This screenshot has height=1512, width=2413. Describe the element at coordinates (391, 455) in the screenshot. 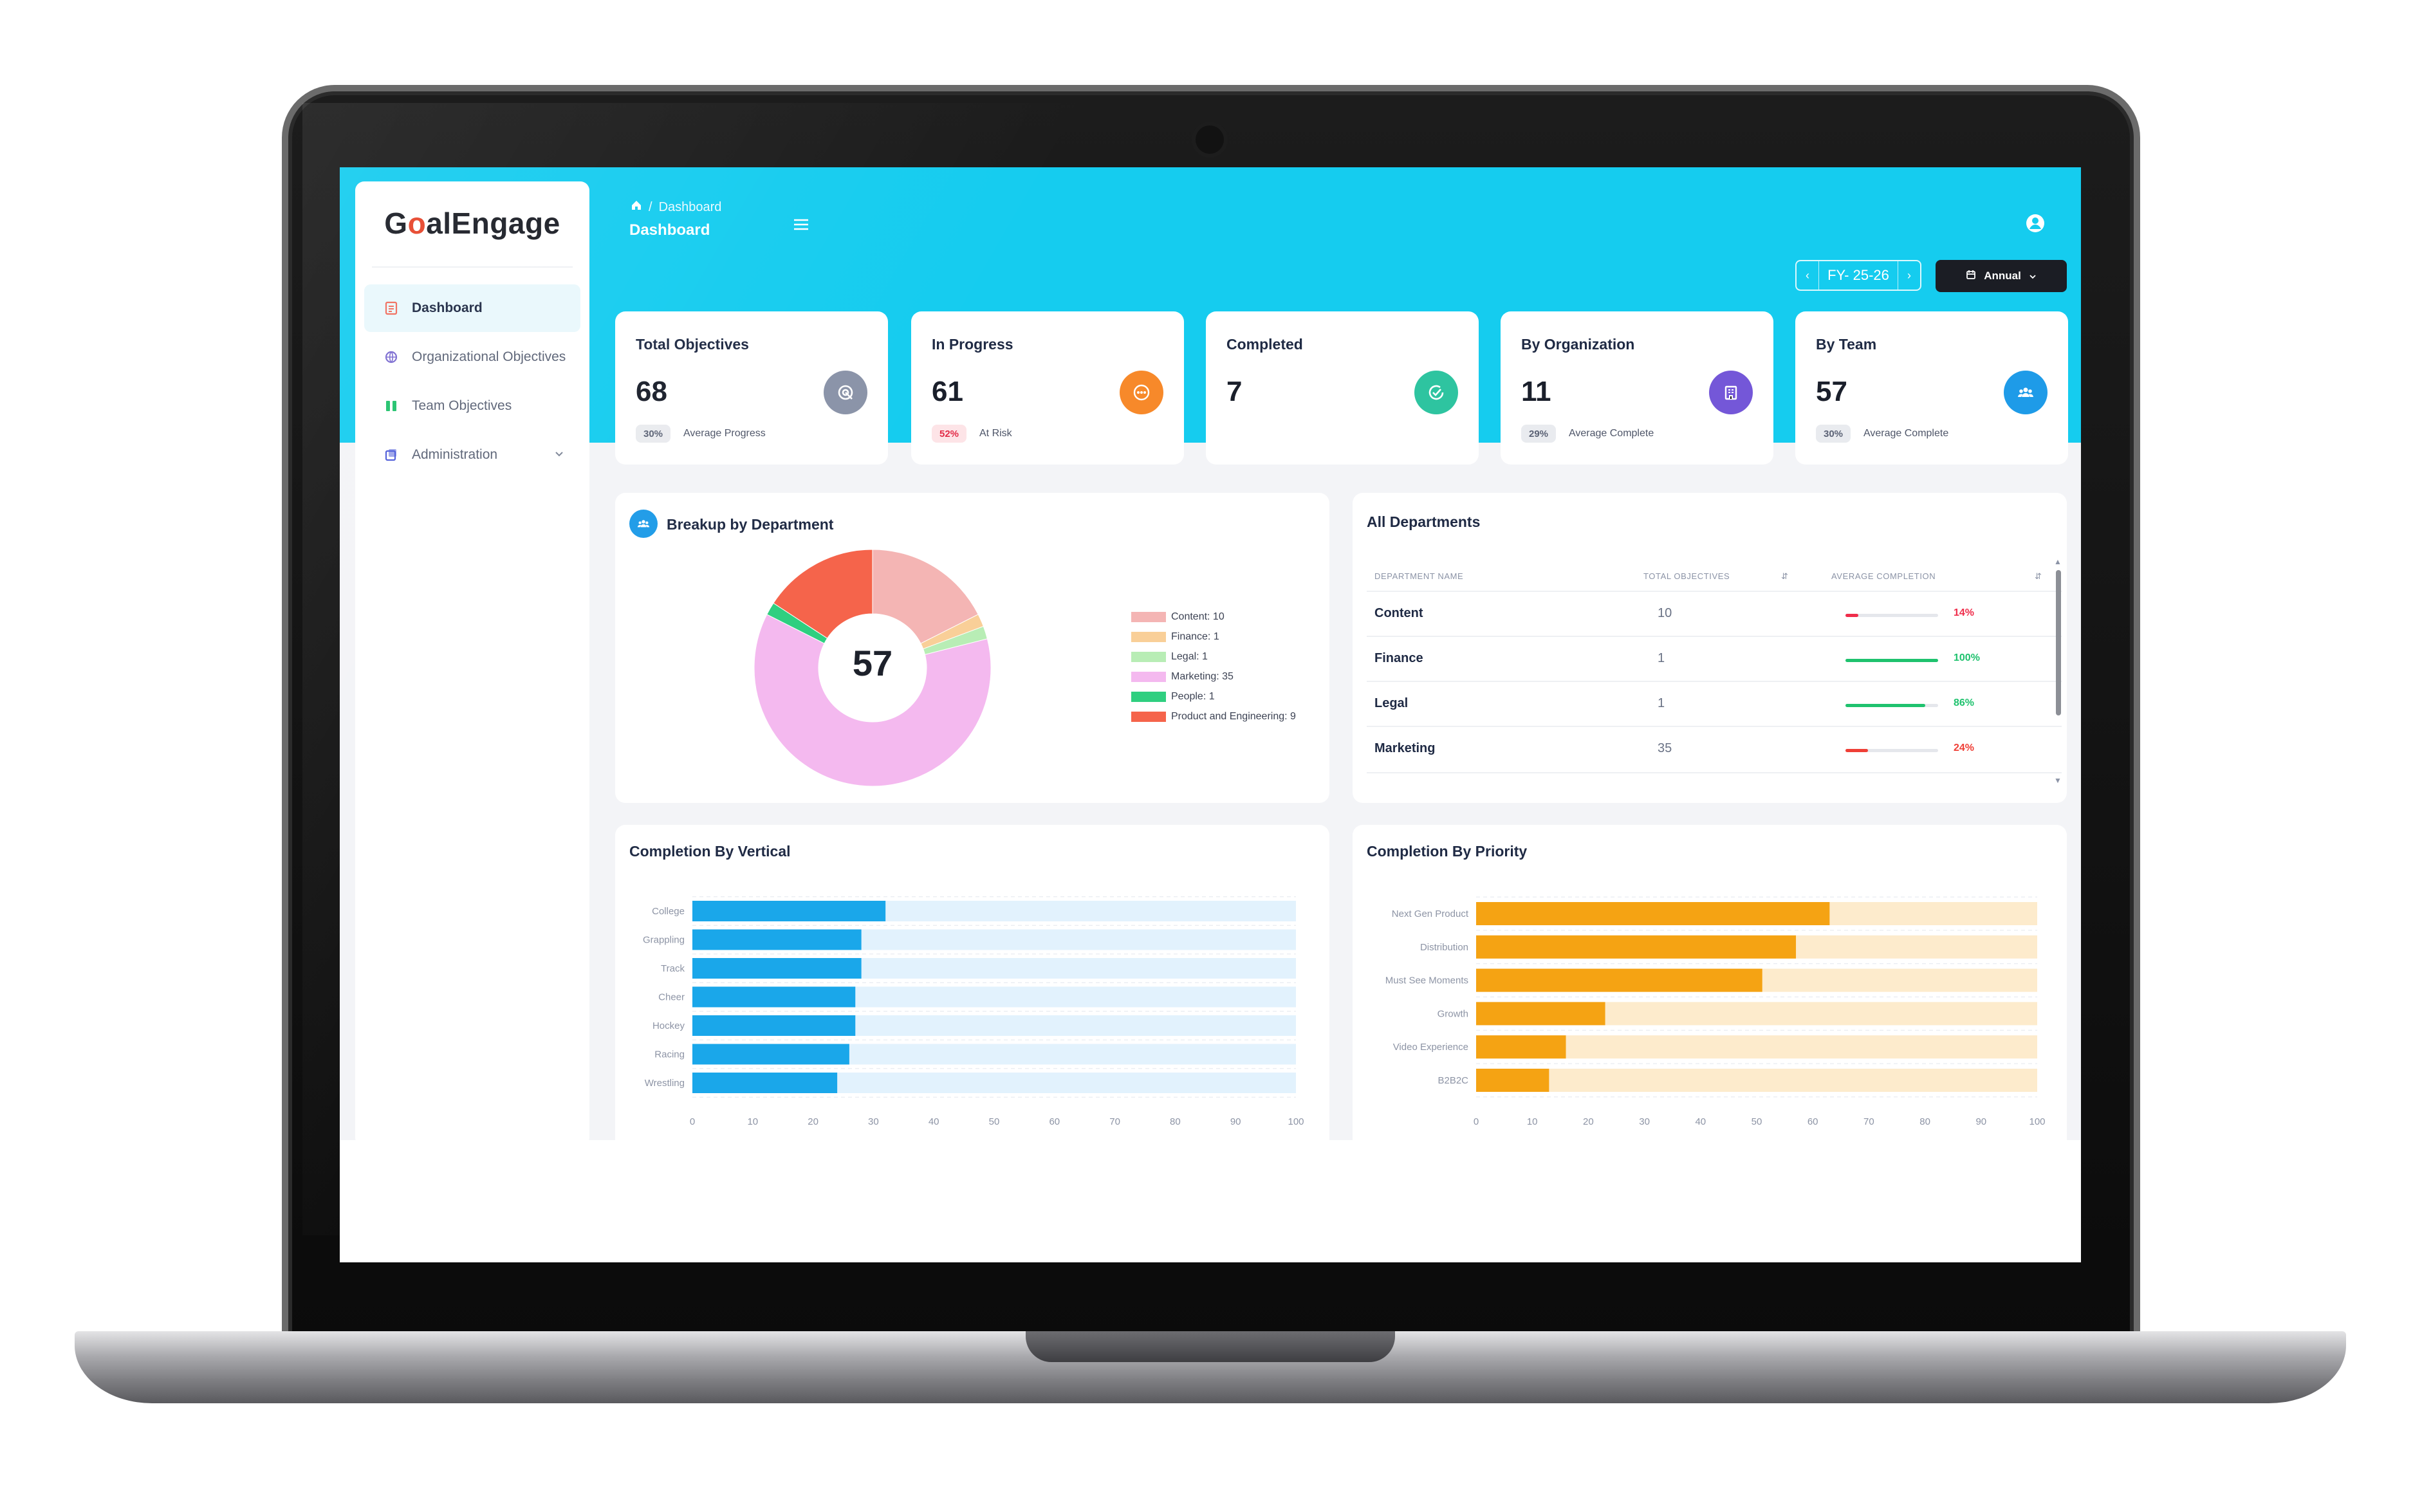

I see `admin-icon` at that location.